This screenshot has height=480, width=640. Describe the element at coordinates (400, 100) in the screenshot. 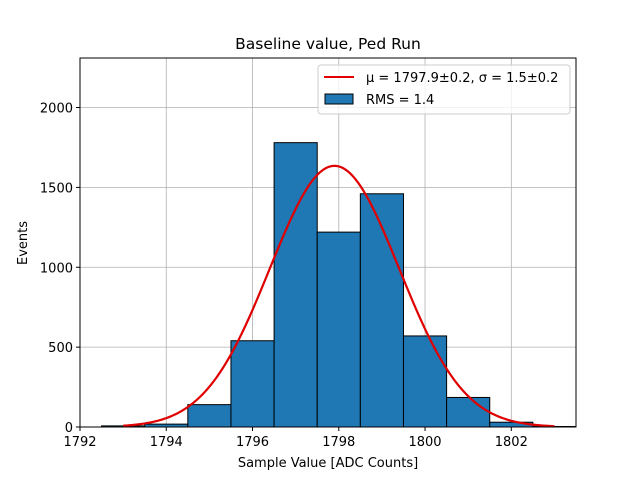

I see `legend-rms-label: RMS = 1.4` at that location.